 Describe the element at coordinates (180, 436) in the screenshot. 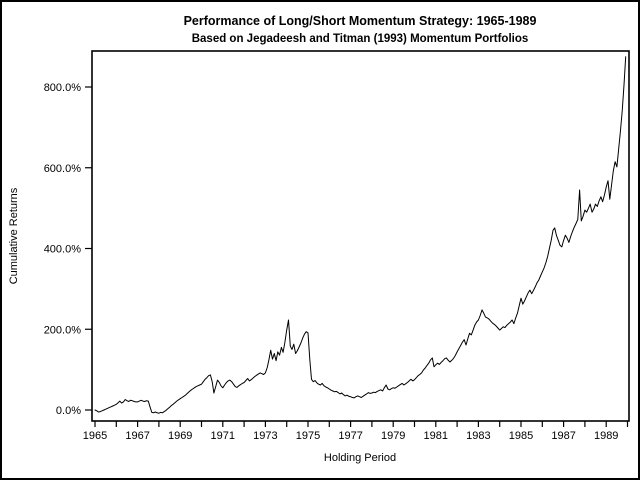

I see `x-tick-label: 1969` at that location.